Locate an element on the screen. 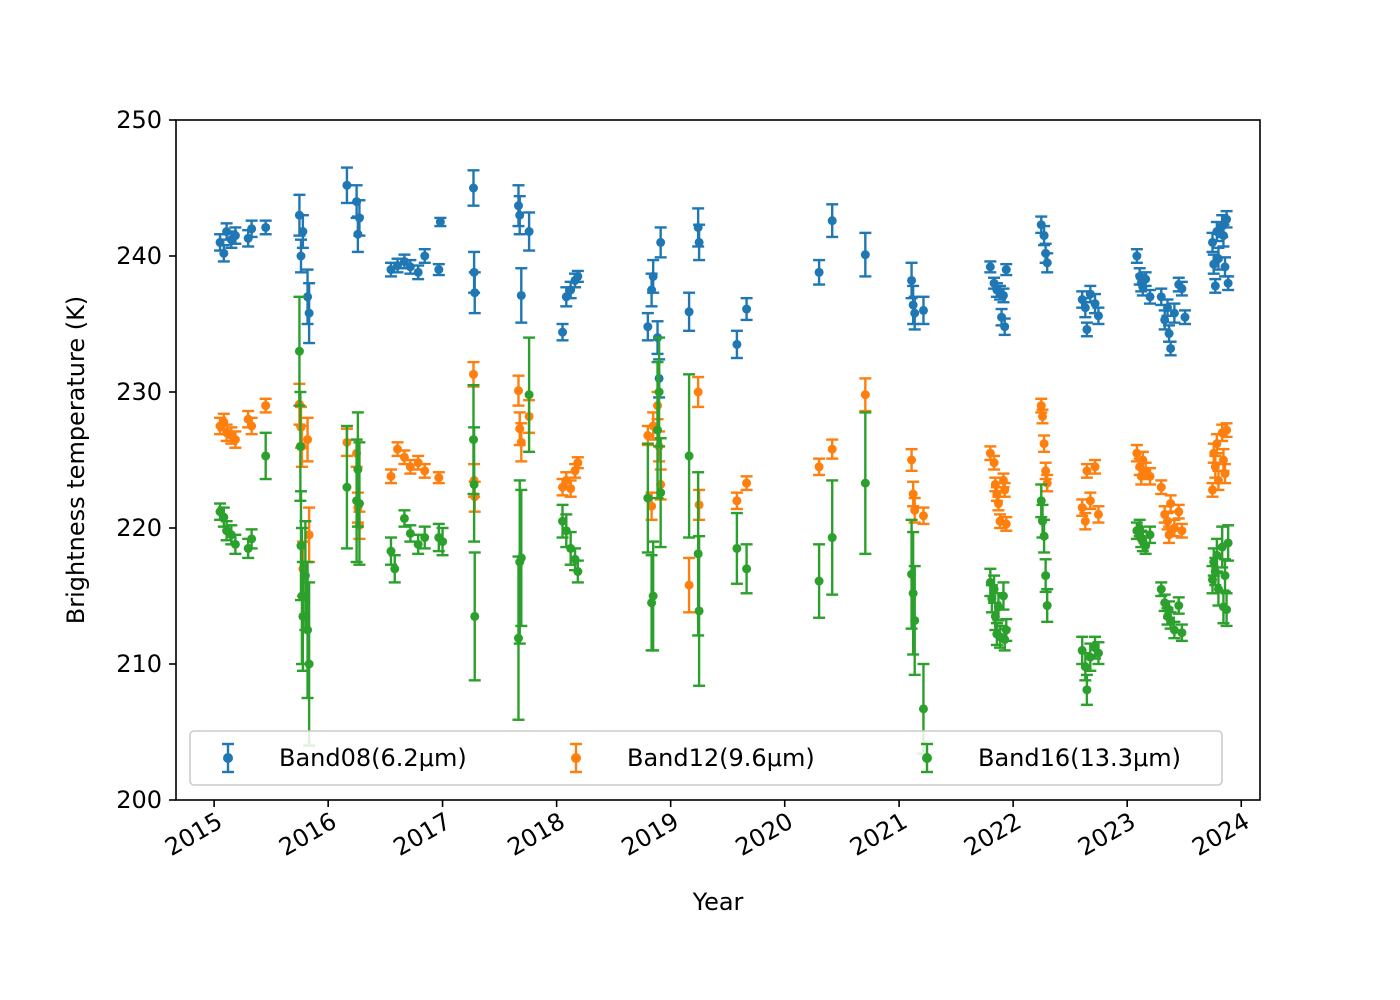  y-tick-label: 210 is located at coordinates (139, 664).